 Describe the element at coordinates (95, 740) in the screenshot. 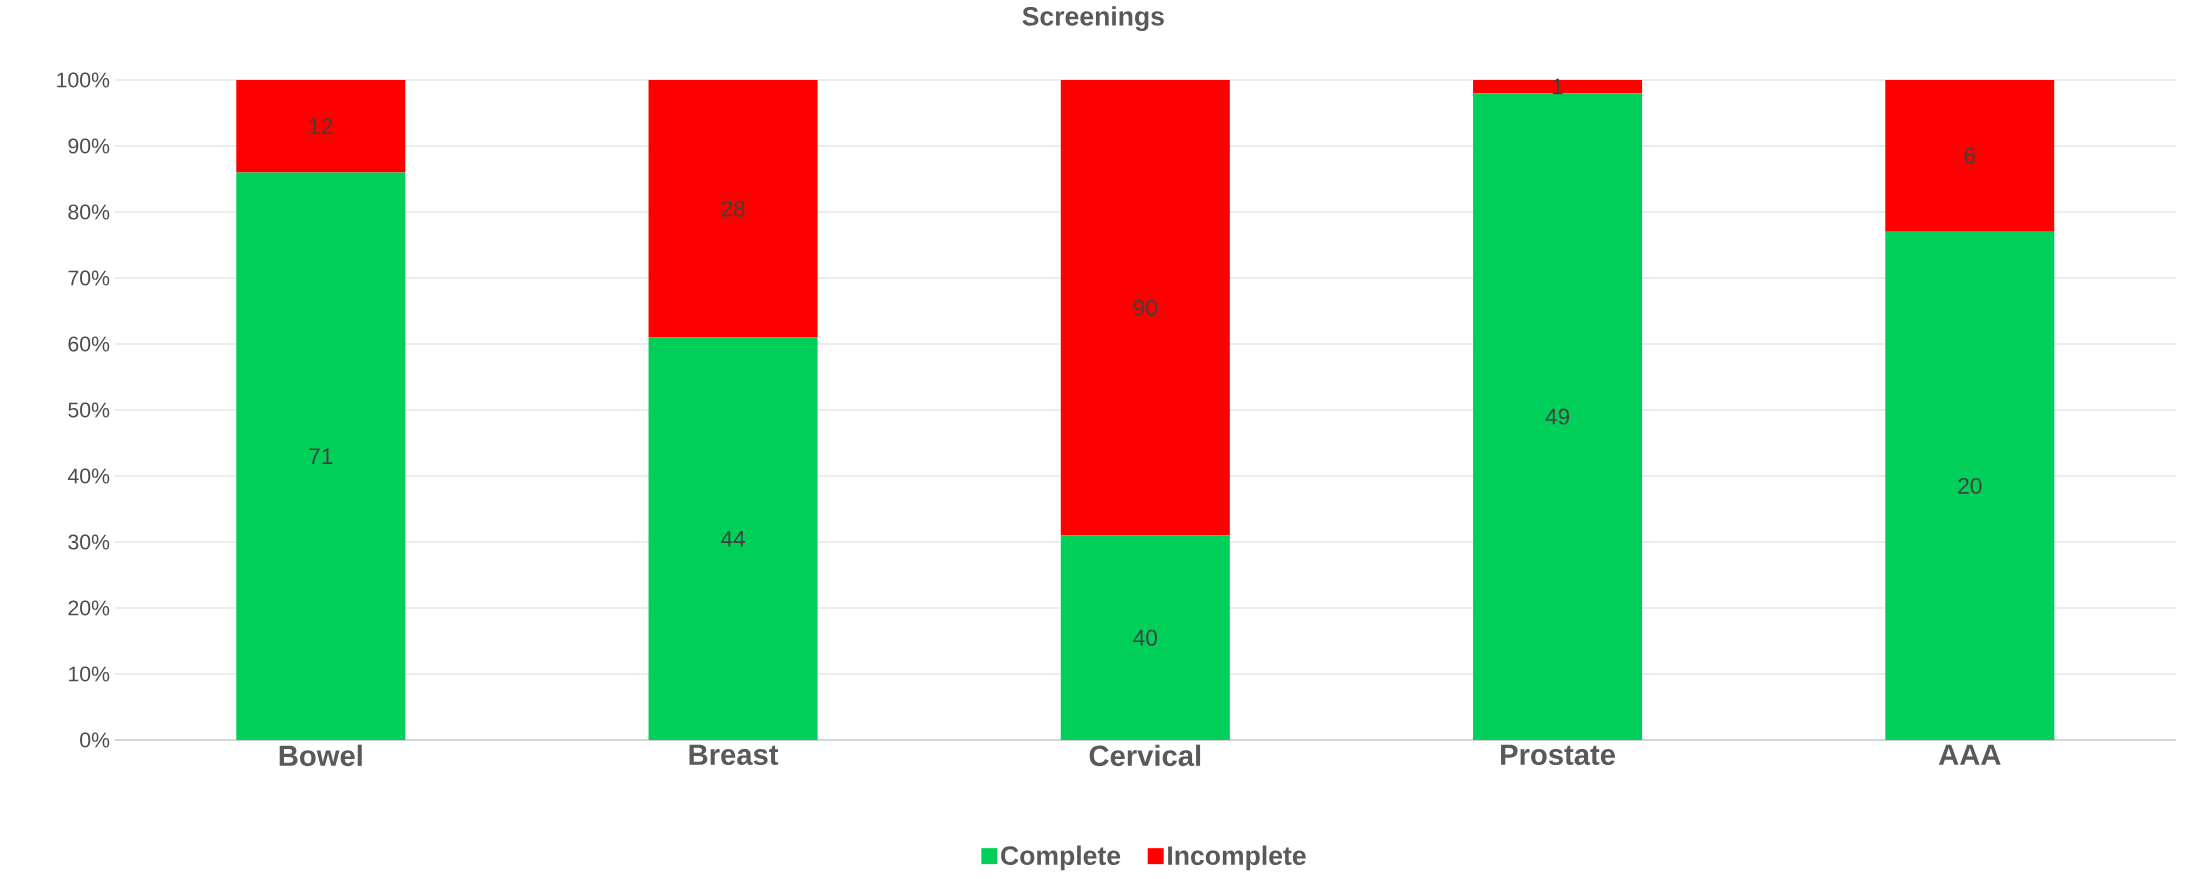

I see `y-tick-label: 0%` at that location.